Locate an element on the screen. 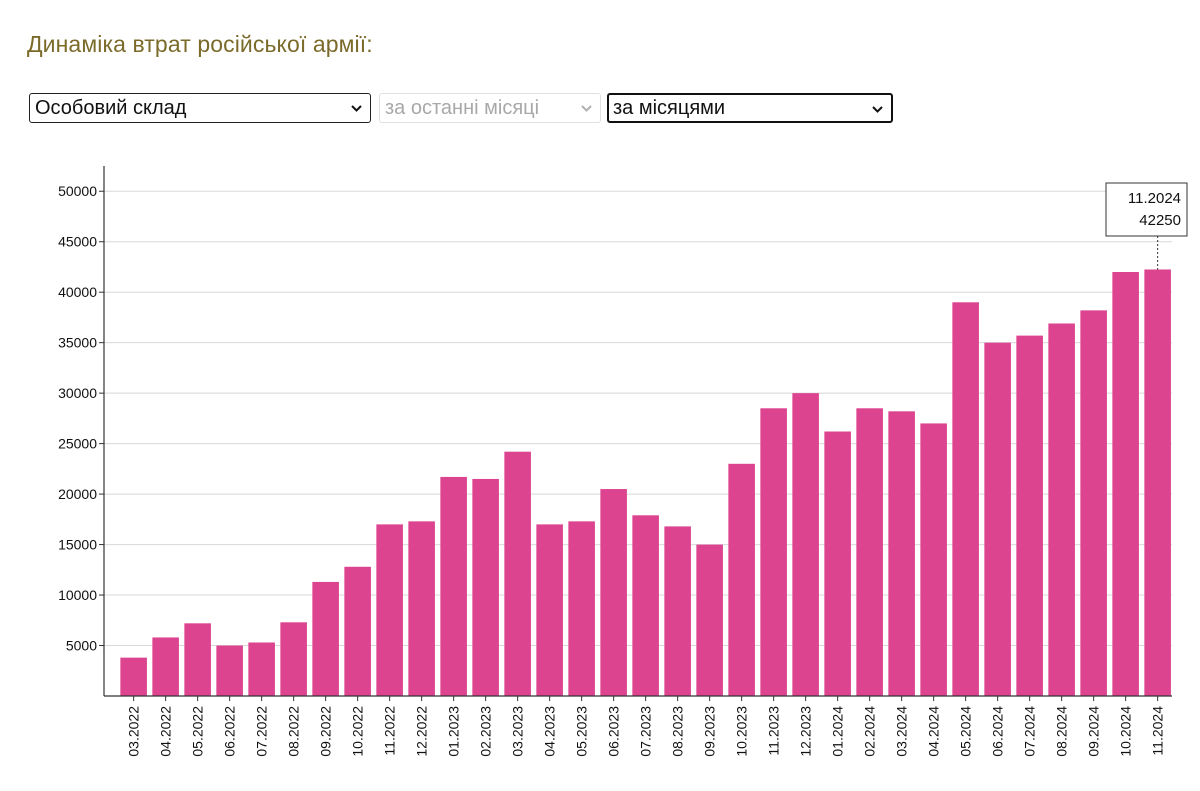 The width and height of the screenshot is (1200, 791). x-tick-label: 11.2023 is located at coordinates (774, 731).